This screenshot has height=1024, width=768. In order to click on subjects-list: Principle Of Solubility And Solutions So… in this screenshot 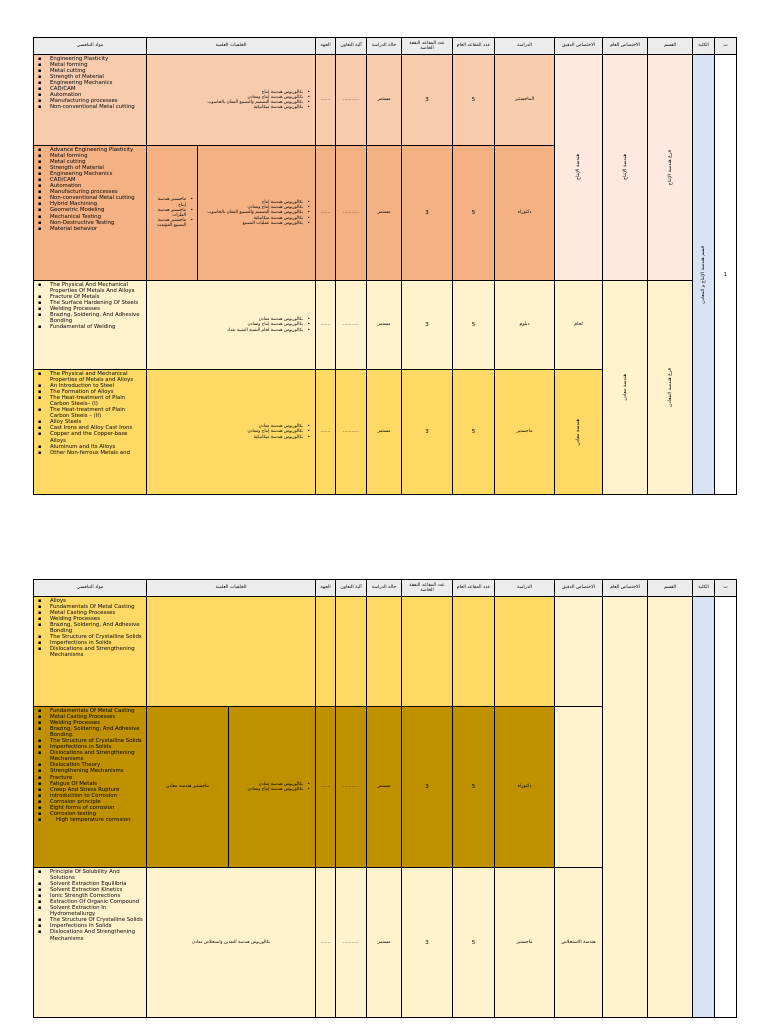, I will do `click(90, 905)`.